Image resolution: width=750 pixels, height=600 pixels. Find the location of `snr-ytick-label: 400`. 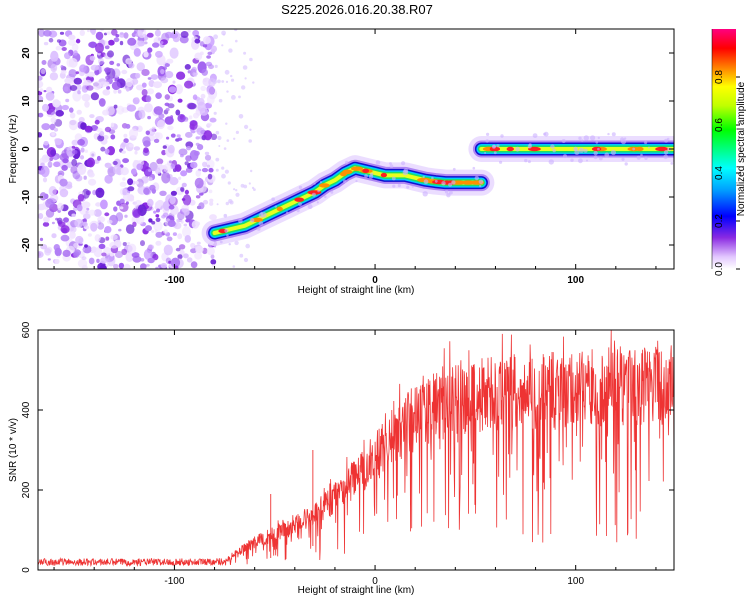

snr-ytick-label: 400 is located at coordinates (26, 409).